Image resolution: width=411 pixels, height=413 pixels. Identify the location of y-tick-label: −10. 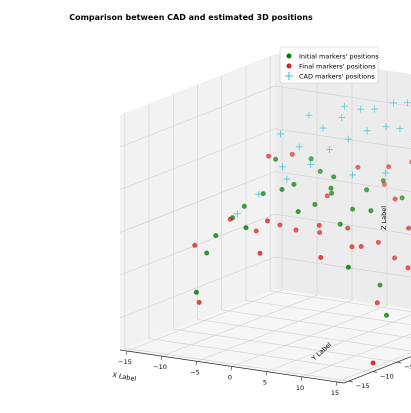
(387, 377).